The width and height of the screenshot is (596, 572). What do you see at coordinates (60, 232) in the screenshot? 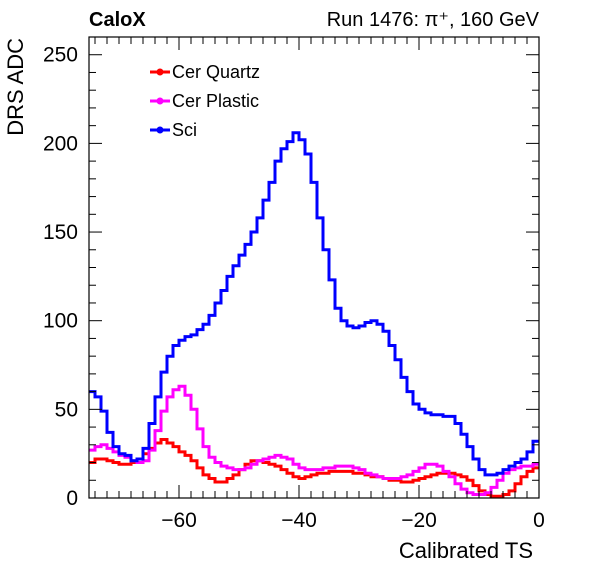
I see `y-tick-label: 150` at bounding box center [60, 232].